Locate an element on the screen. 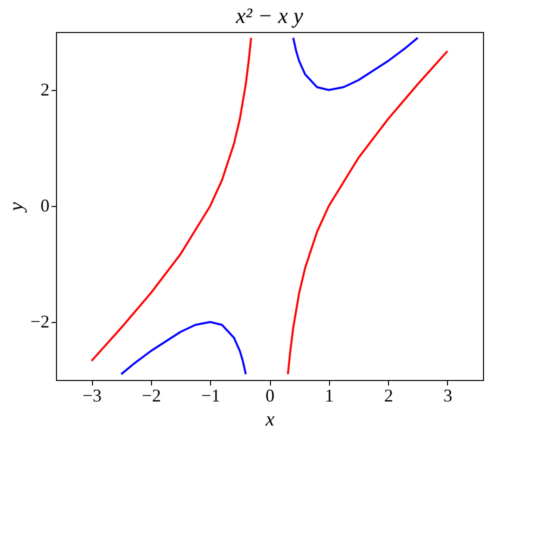 Image resolution: width=560 pixels, height=534 pixels. x-tick-label: −3 is located at coordinates (92, 396).